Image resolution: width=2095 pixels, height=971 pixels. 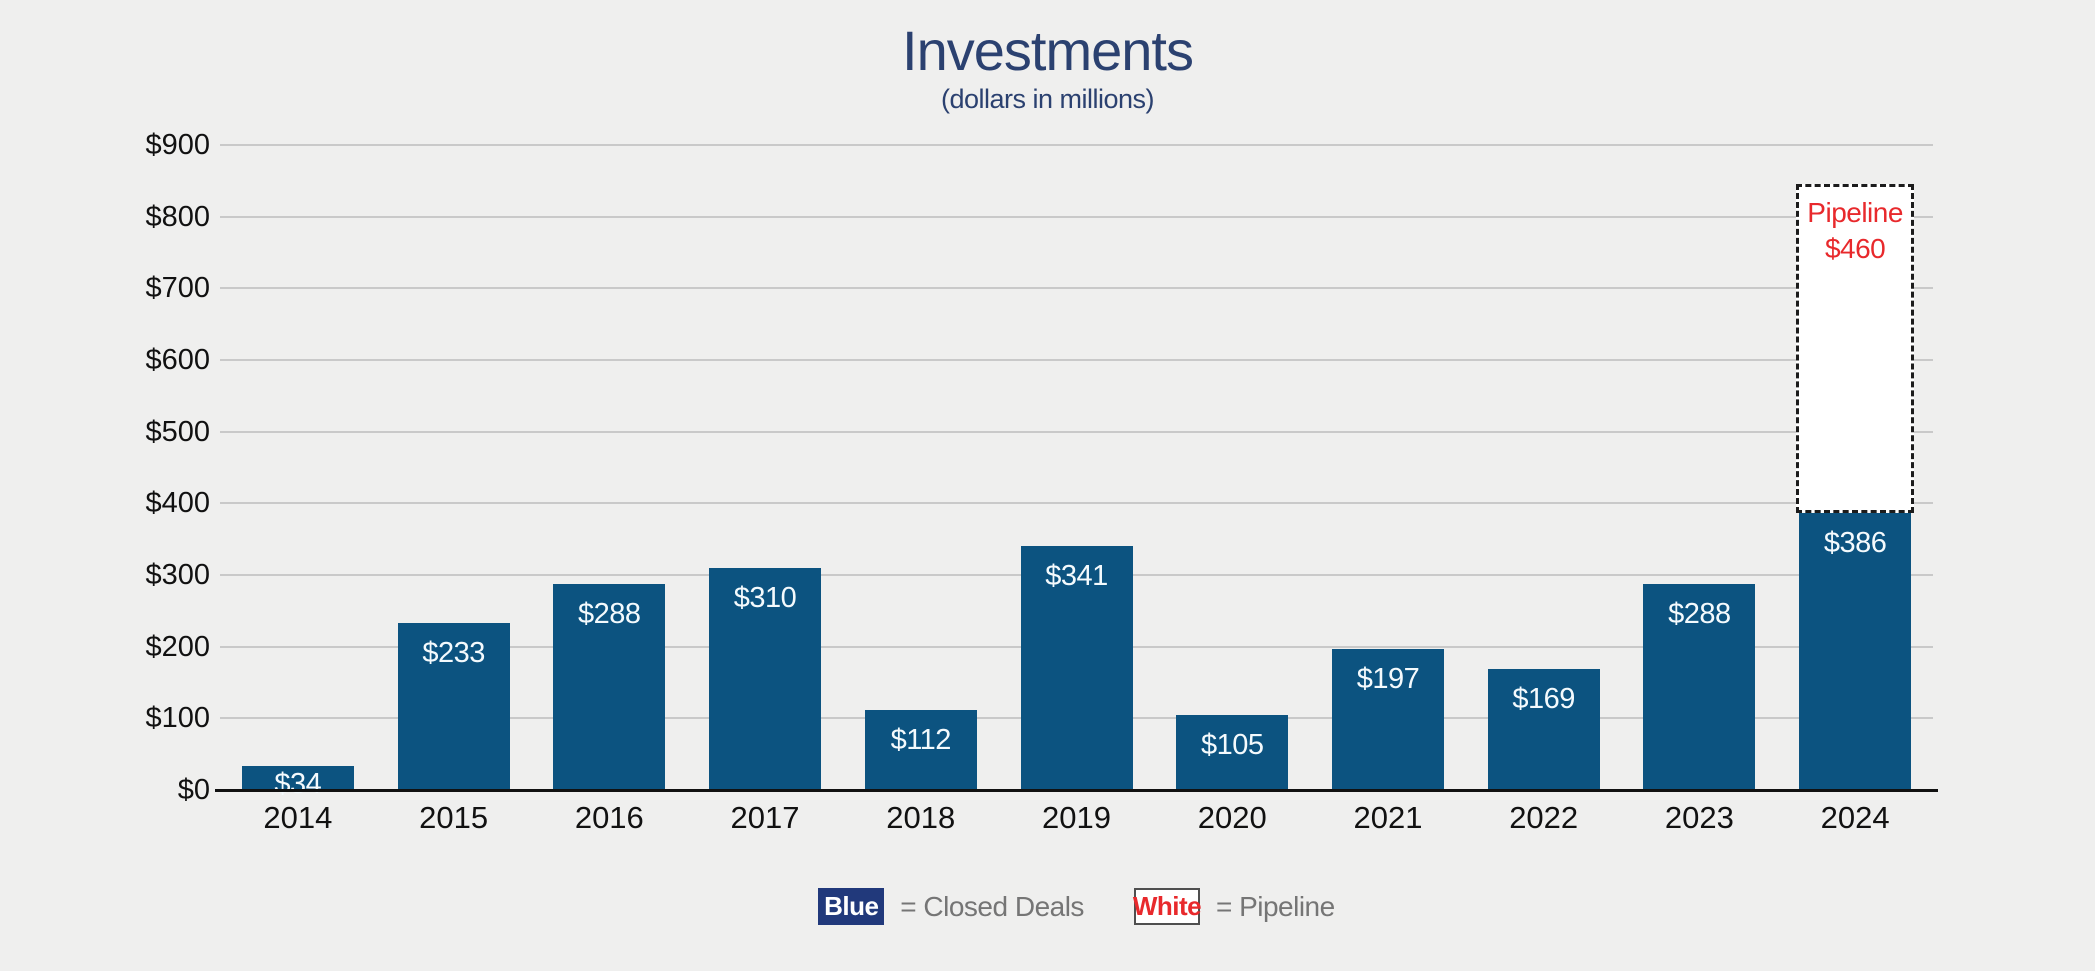 I want to click on y-tick-label: $600, so click(x=177, y=360).